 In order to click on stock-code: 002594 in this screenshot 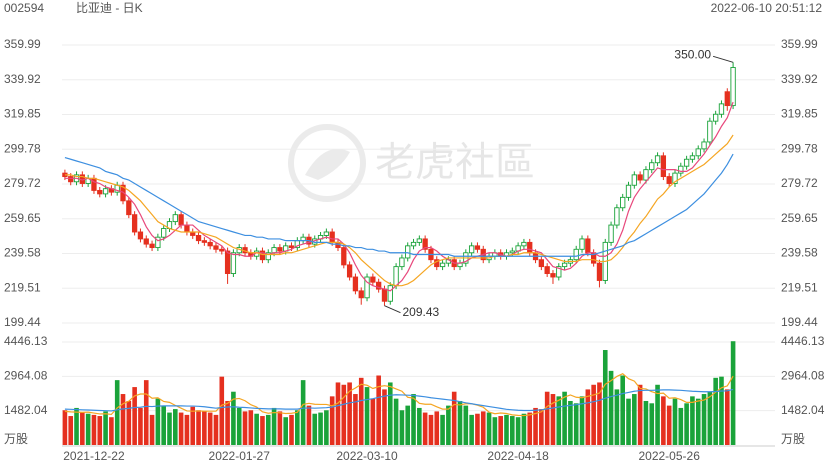, I will do `click(24, 8)`.